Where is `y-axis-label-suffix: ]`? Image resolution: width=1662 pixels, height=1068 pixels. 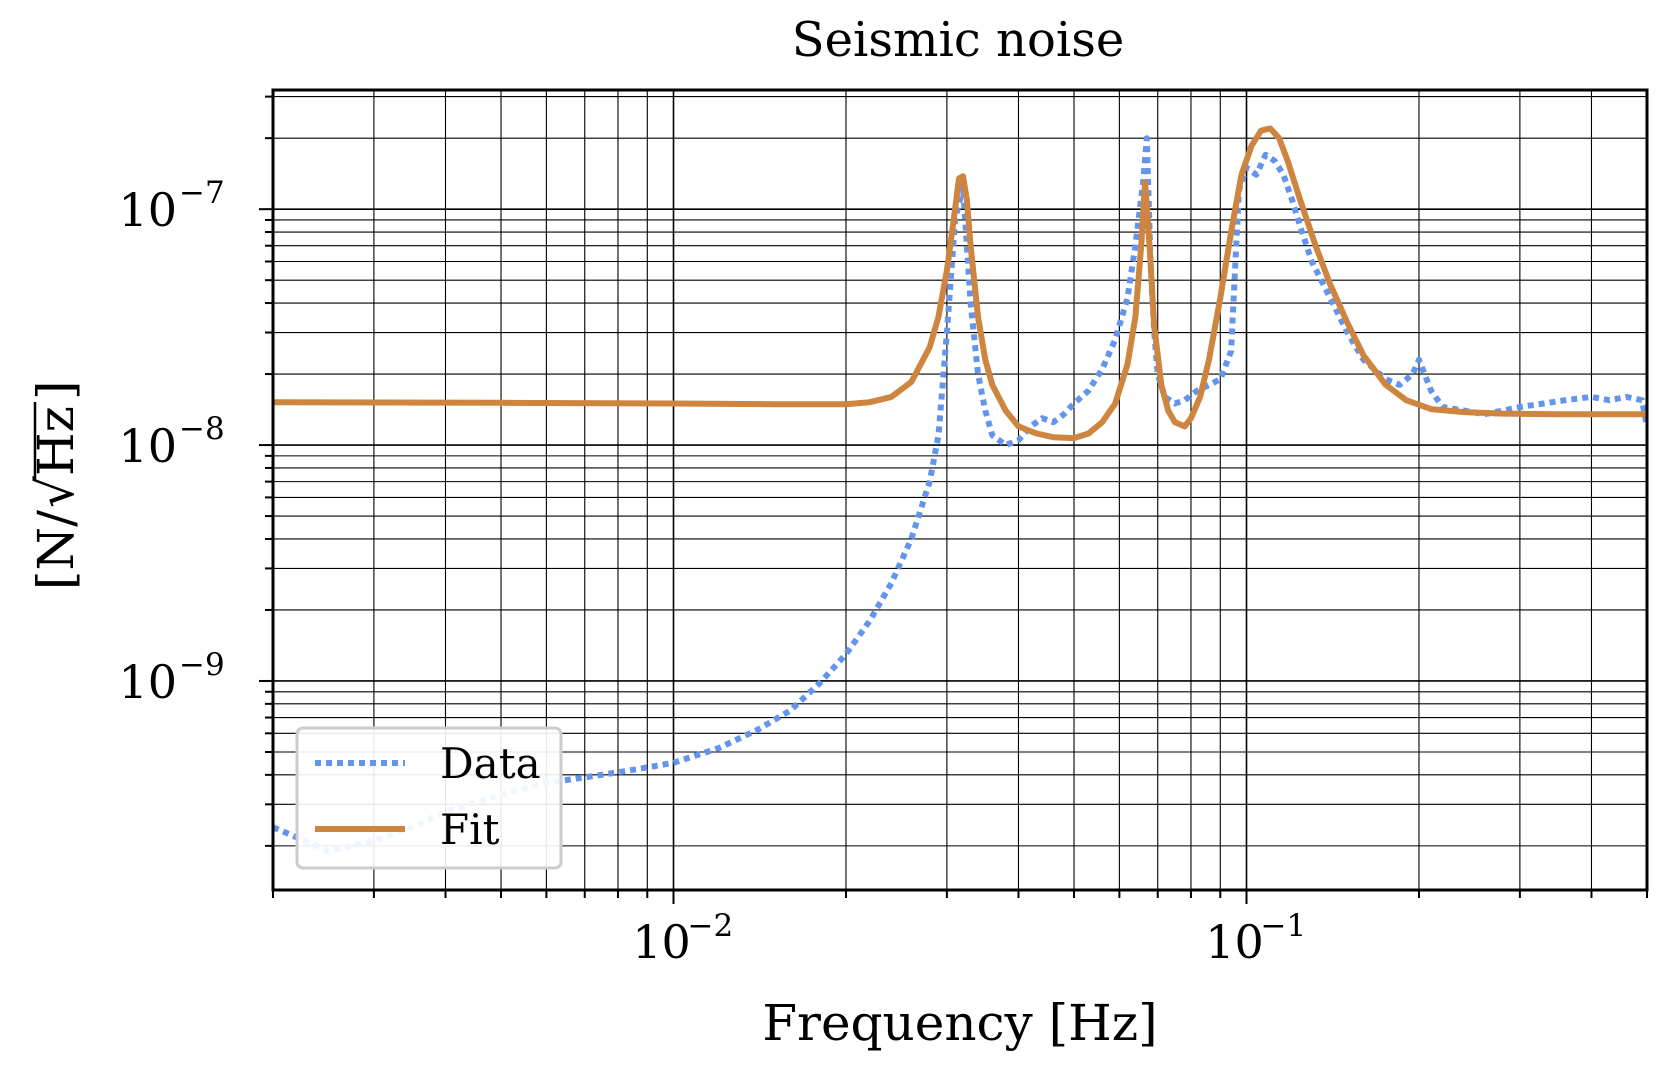 y-axis-label-suffix: ] is located at coordinates (56, 390).